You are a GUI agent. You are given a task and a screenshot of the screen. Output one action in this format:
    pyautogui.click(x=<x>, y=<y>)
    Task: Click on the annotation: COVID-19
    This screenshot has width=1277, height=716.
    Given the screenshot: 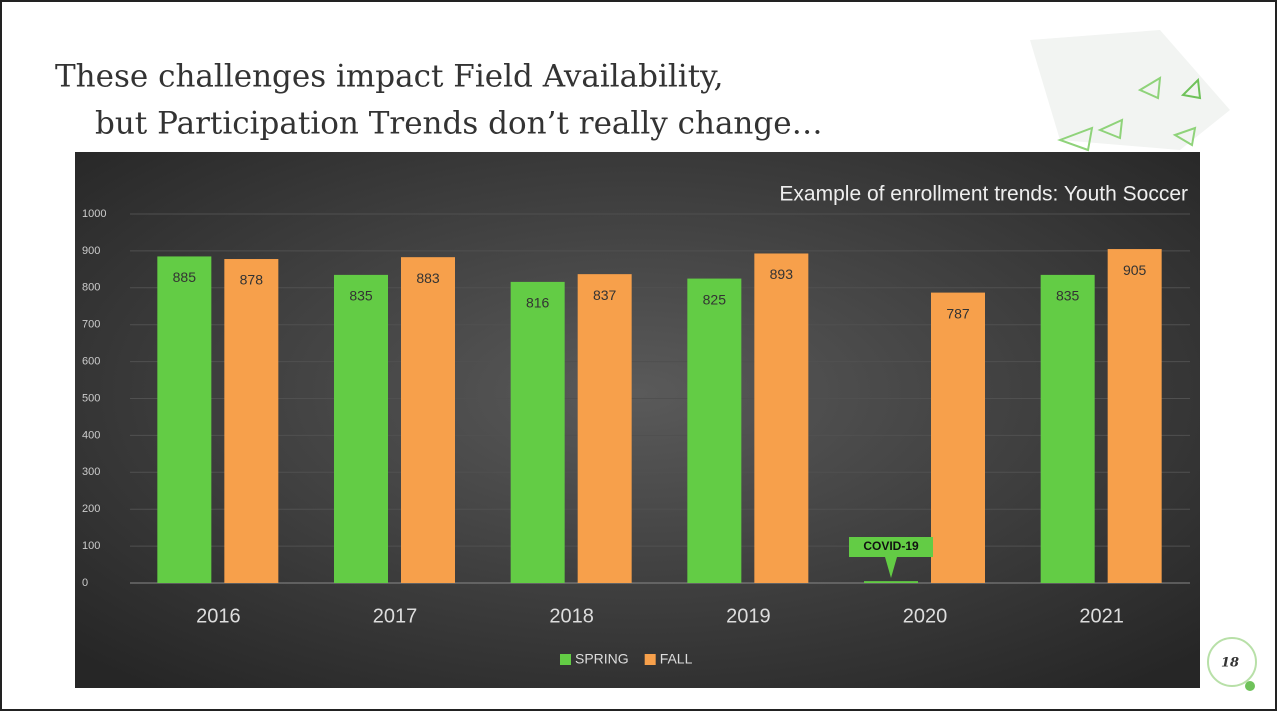 What is the action you would take?
    pyautogui.click(x=891, y=546)
    